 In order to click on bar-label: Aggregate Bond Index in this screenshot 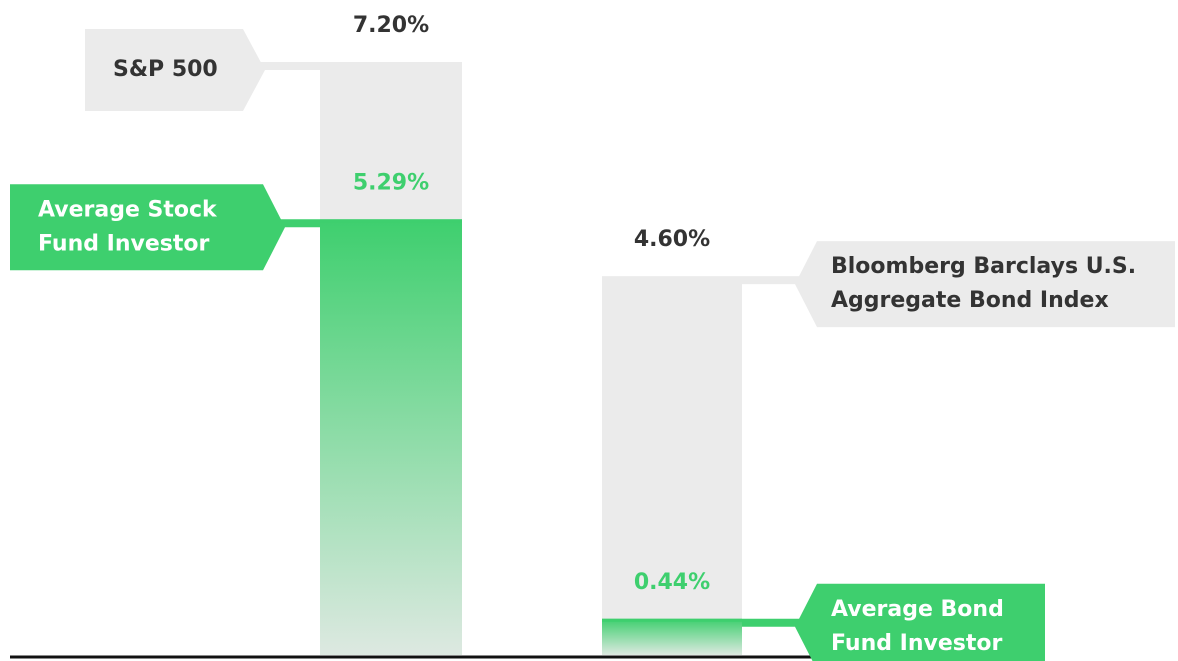, I will do `click(970, 300)`.